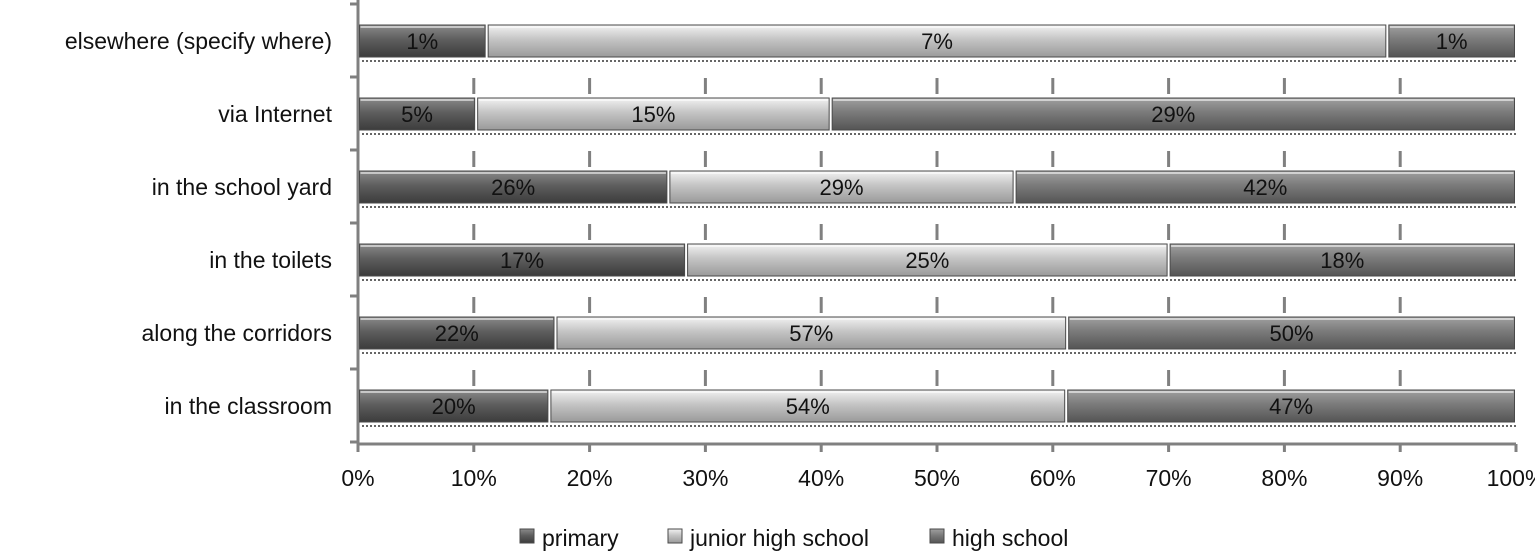 This screenshot has height=553, width=1535. I want to click on legend-label: primary, so click(580, 538).